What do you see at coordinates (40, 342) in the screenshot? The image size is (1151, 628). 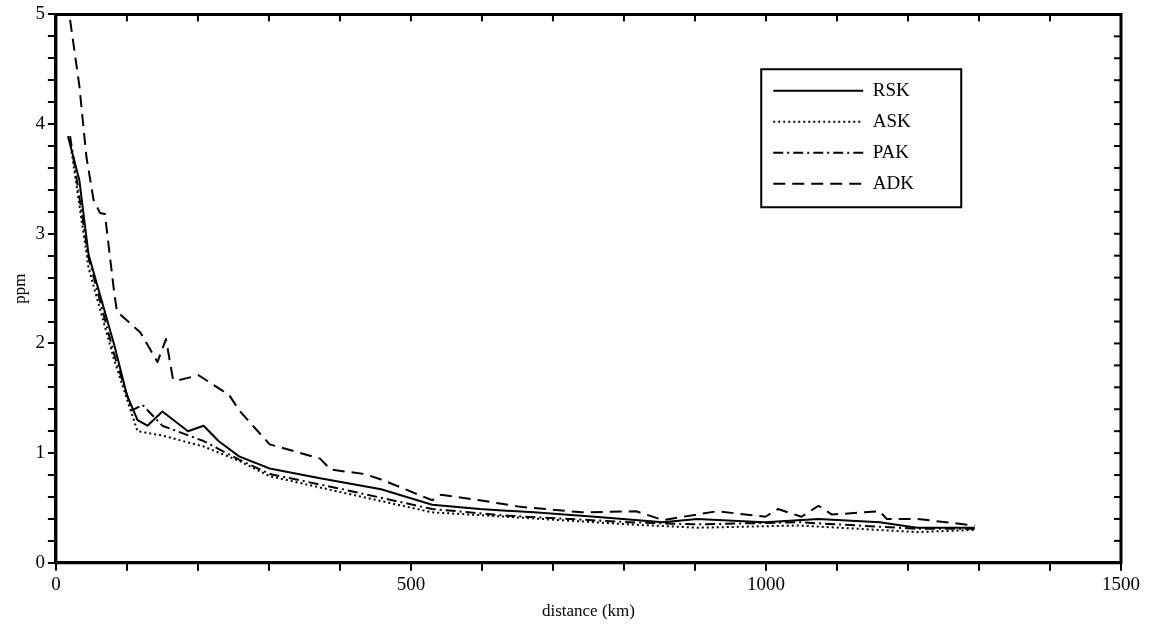 I see `y-tick-label: 2` at bounding box center [40, 342].